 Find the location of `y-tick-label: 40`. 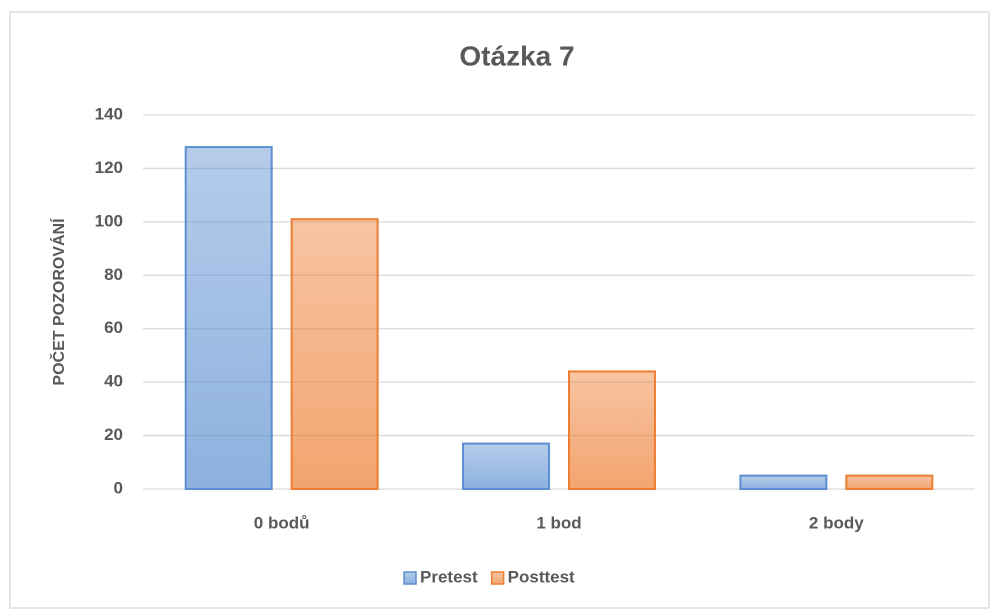

y-tick-label: 40 is located at coordinates (113, 381).